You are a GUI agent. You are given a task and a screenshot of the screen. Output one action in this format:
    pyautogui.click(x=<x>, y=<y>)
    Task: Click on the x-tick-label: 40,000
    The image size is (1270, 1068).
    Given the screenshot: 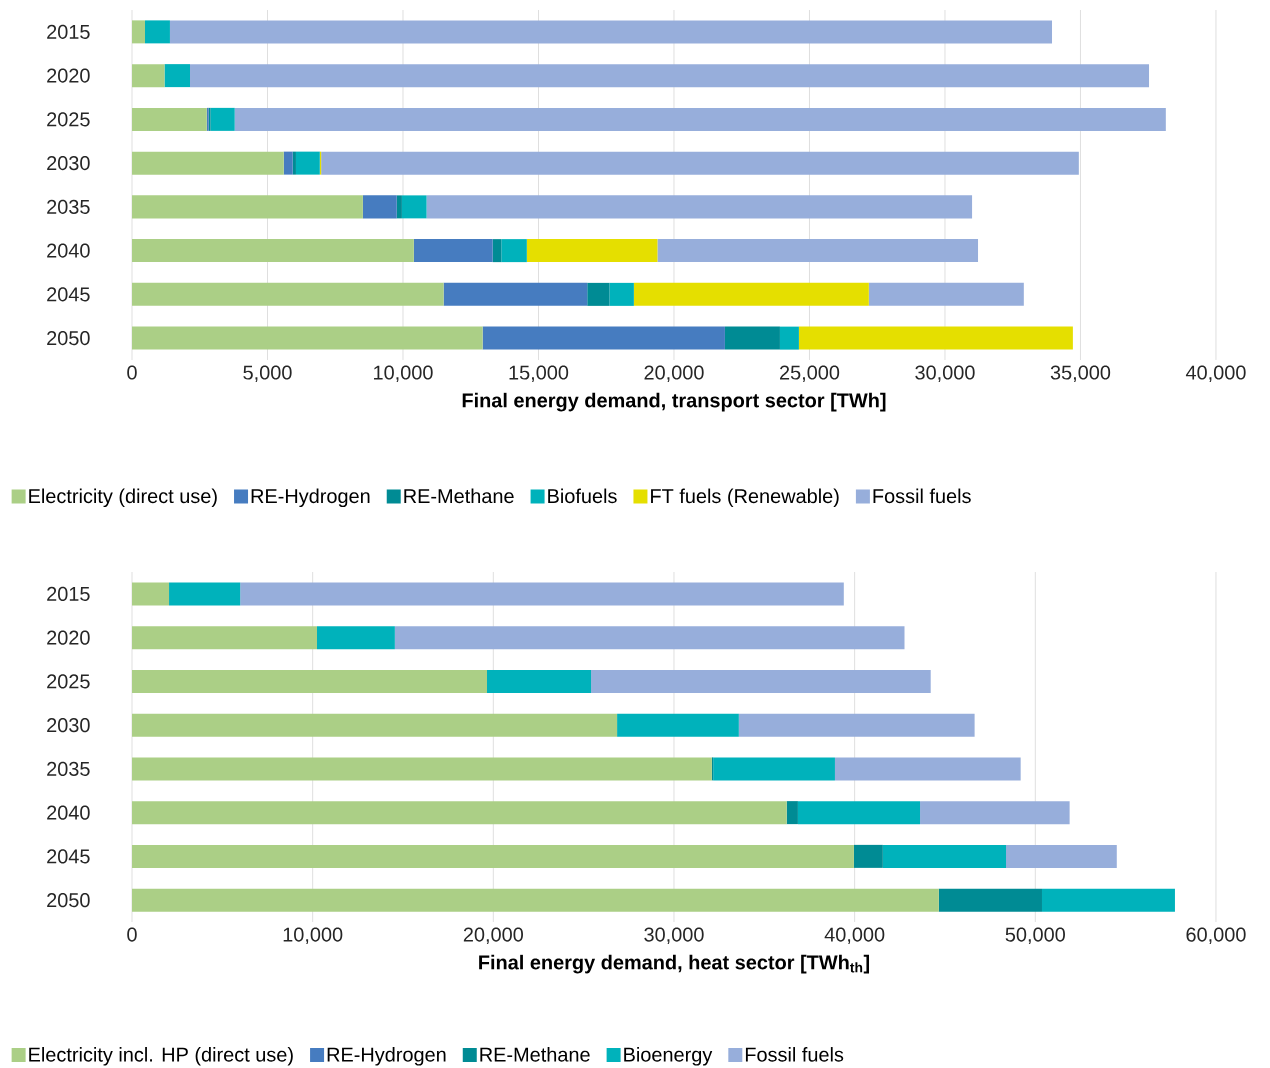 What is the action you would take?
    pyautogui.click(x=1215, y=373)
    